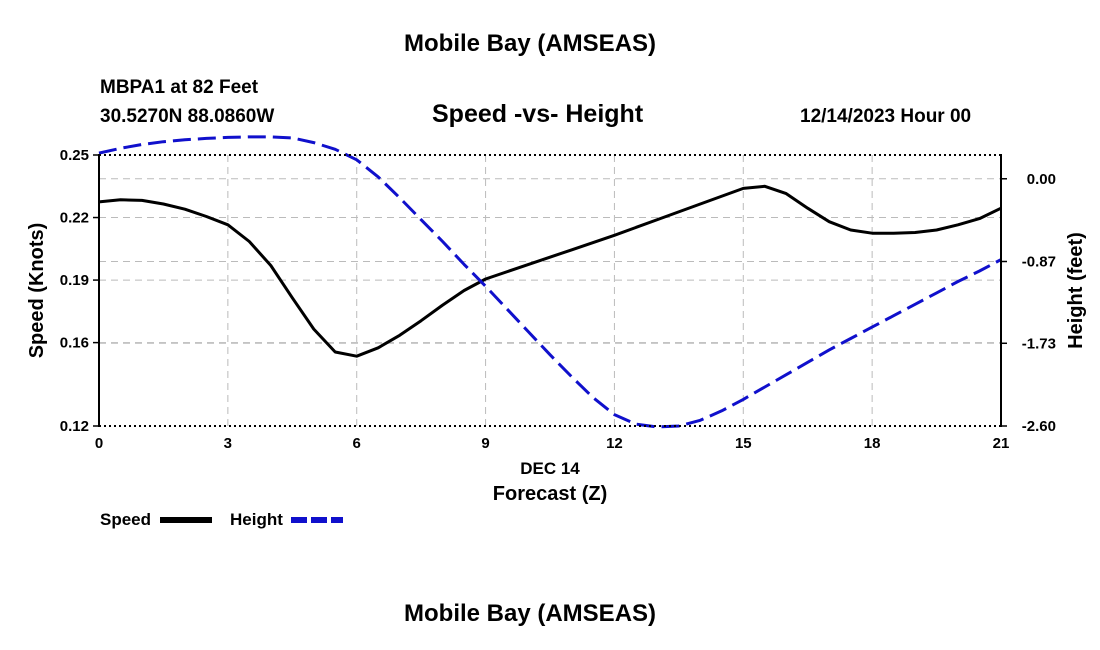  What do you see at coordinates (187, 116) in the screenshot?
I see `coords-line: 30.5270N 88.0860W` at bounding box center [187, 116].